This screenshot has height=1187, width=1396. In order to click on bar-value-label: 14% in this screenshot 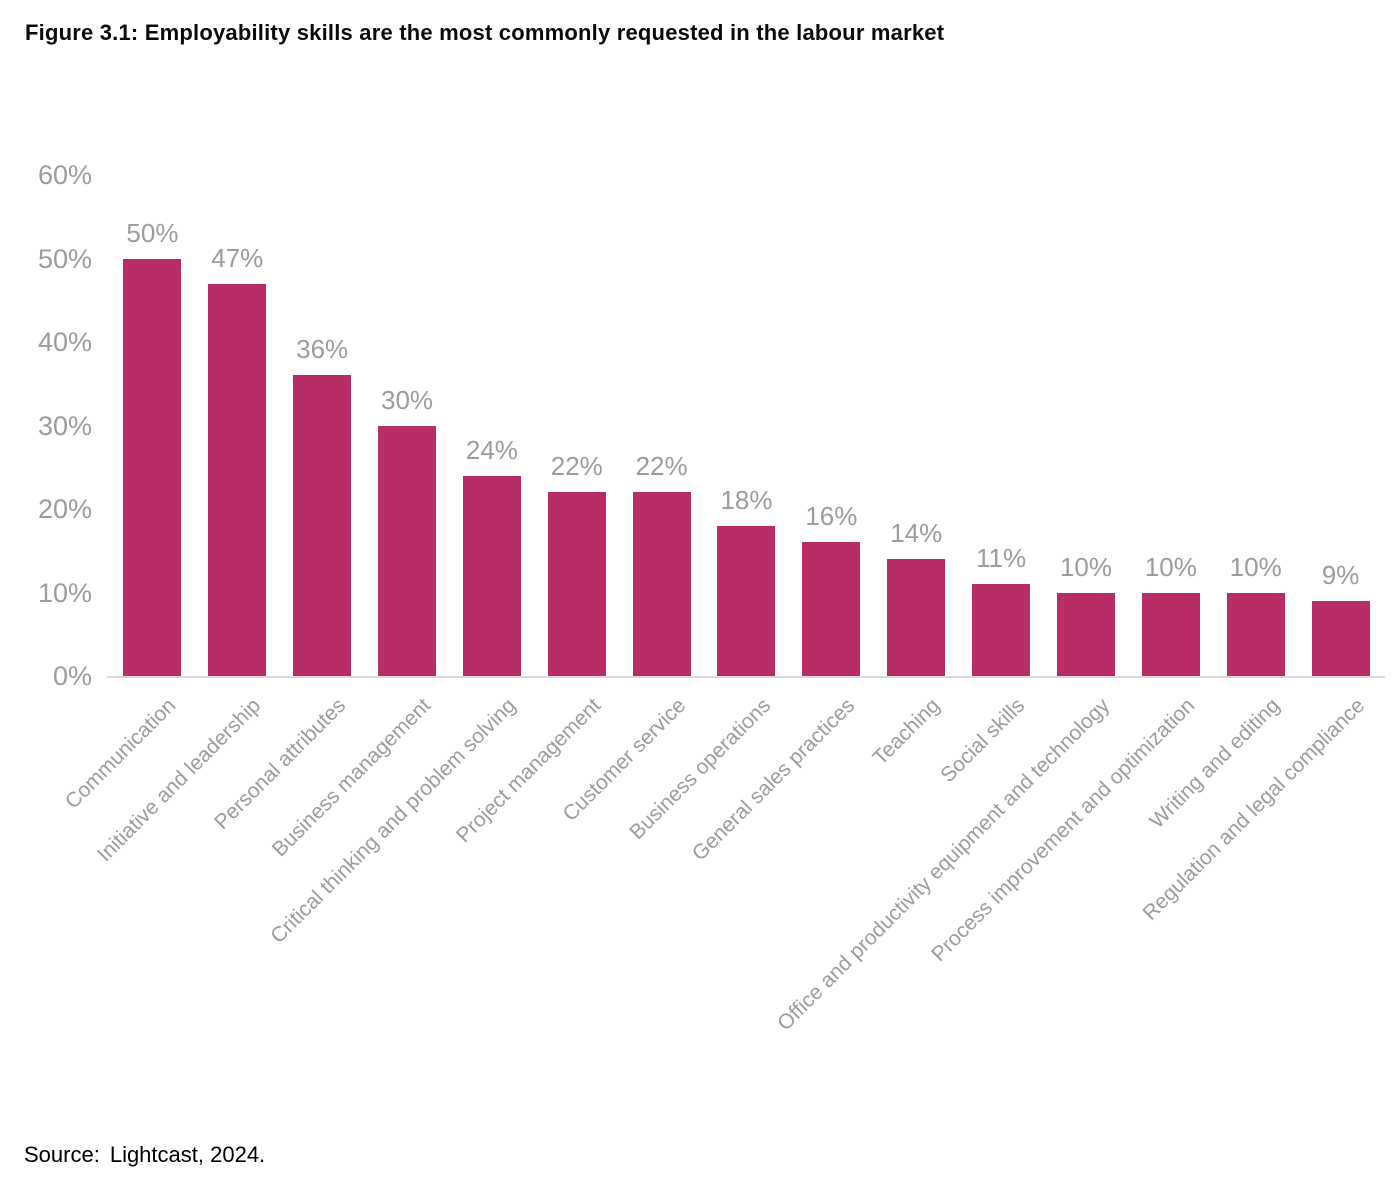, I will do `click(916, 533)`.